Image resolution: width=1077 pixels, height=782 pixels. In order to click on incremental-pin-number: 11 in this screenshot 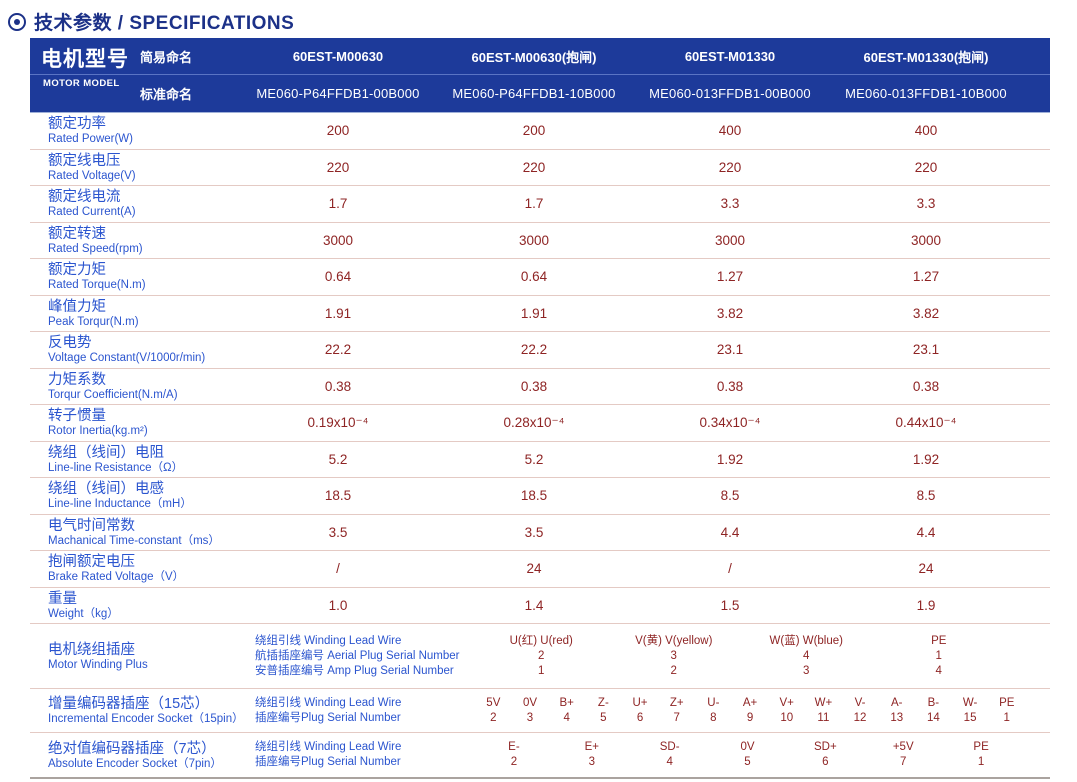, I will do `click(823, 717)`.